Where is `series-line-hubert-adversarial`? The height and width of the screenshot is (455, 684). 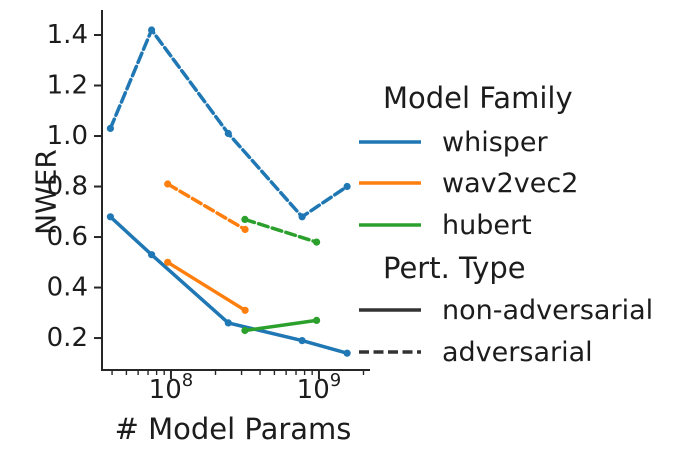
series-line-hubert-adversarial is located at coordinates (281, 230).